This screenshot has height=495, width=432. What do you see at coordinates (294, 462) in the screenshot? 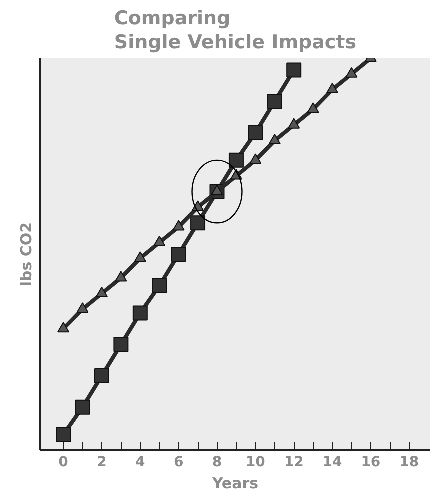
I see `x-tick-label: 12` at bounding box center [294, 462].